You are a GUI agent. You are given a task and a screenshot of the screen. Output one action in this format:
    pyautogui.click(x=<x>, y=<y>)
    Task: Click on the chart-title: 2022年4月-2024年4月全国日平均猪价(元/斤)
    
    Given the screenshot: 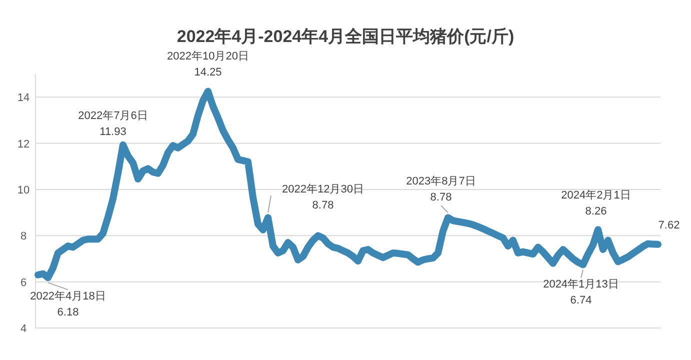 What is the action you would take?
    pyautogui.click(x=345, y=36)
    